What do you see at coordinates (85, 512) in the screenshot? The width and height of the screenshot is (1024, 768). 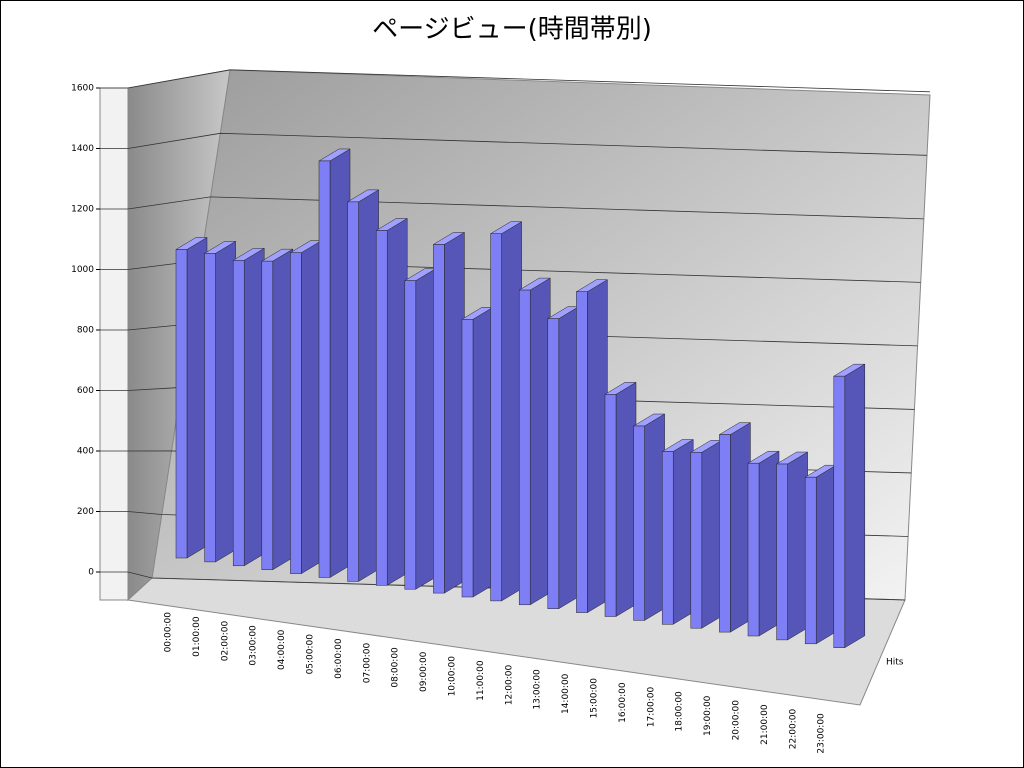 I see `y-tick-label: 200` at bounding box center [85, 512].